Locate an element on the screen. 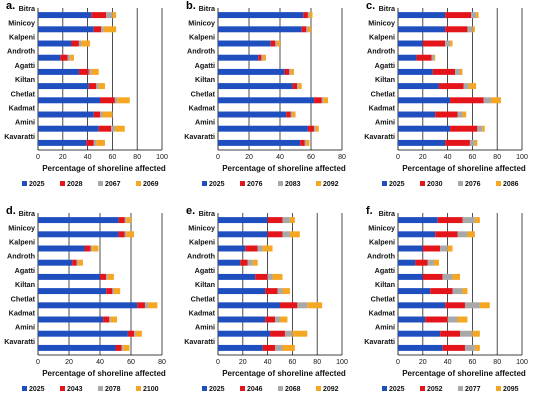 The height and width of the screenshot is (407, 540). x-tick-label: 80 is located at coordinates (317, 362).